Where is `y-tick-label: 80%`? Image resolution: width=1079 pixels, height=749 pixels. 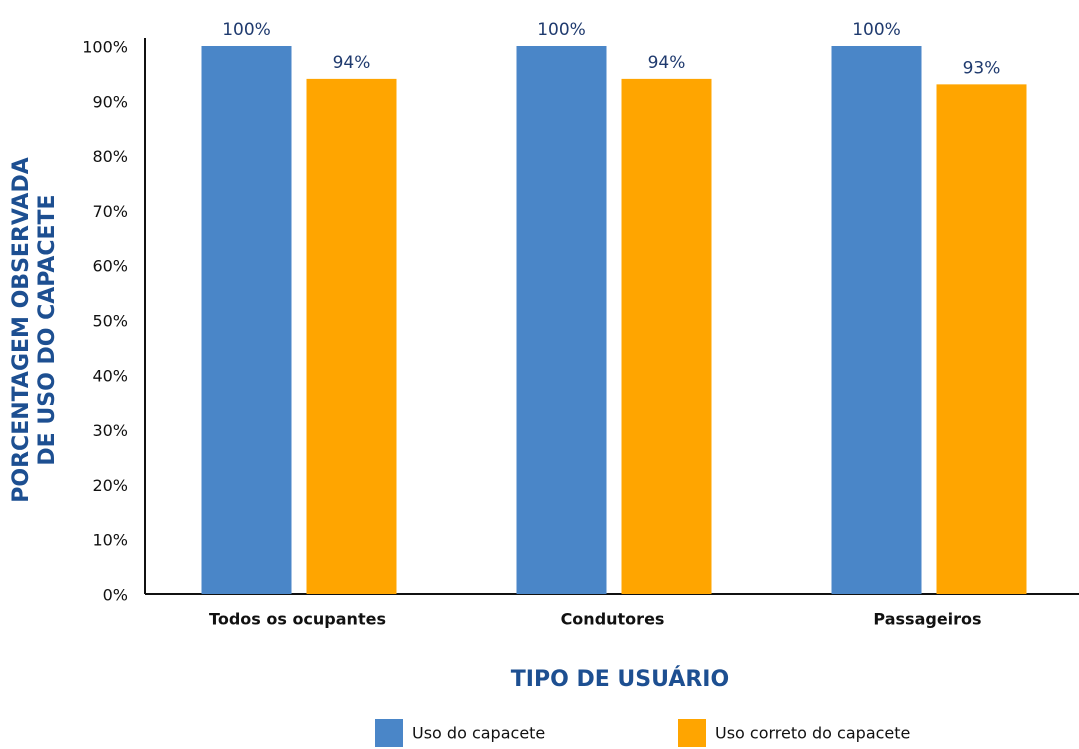
y-tick-label: 80% is located at coordinates (110, 156).